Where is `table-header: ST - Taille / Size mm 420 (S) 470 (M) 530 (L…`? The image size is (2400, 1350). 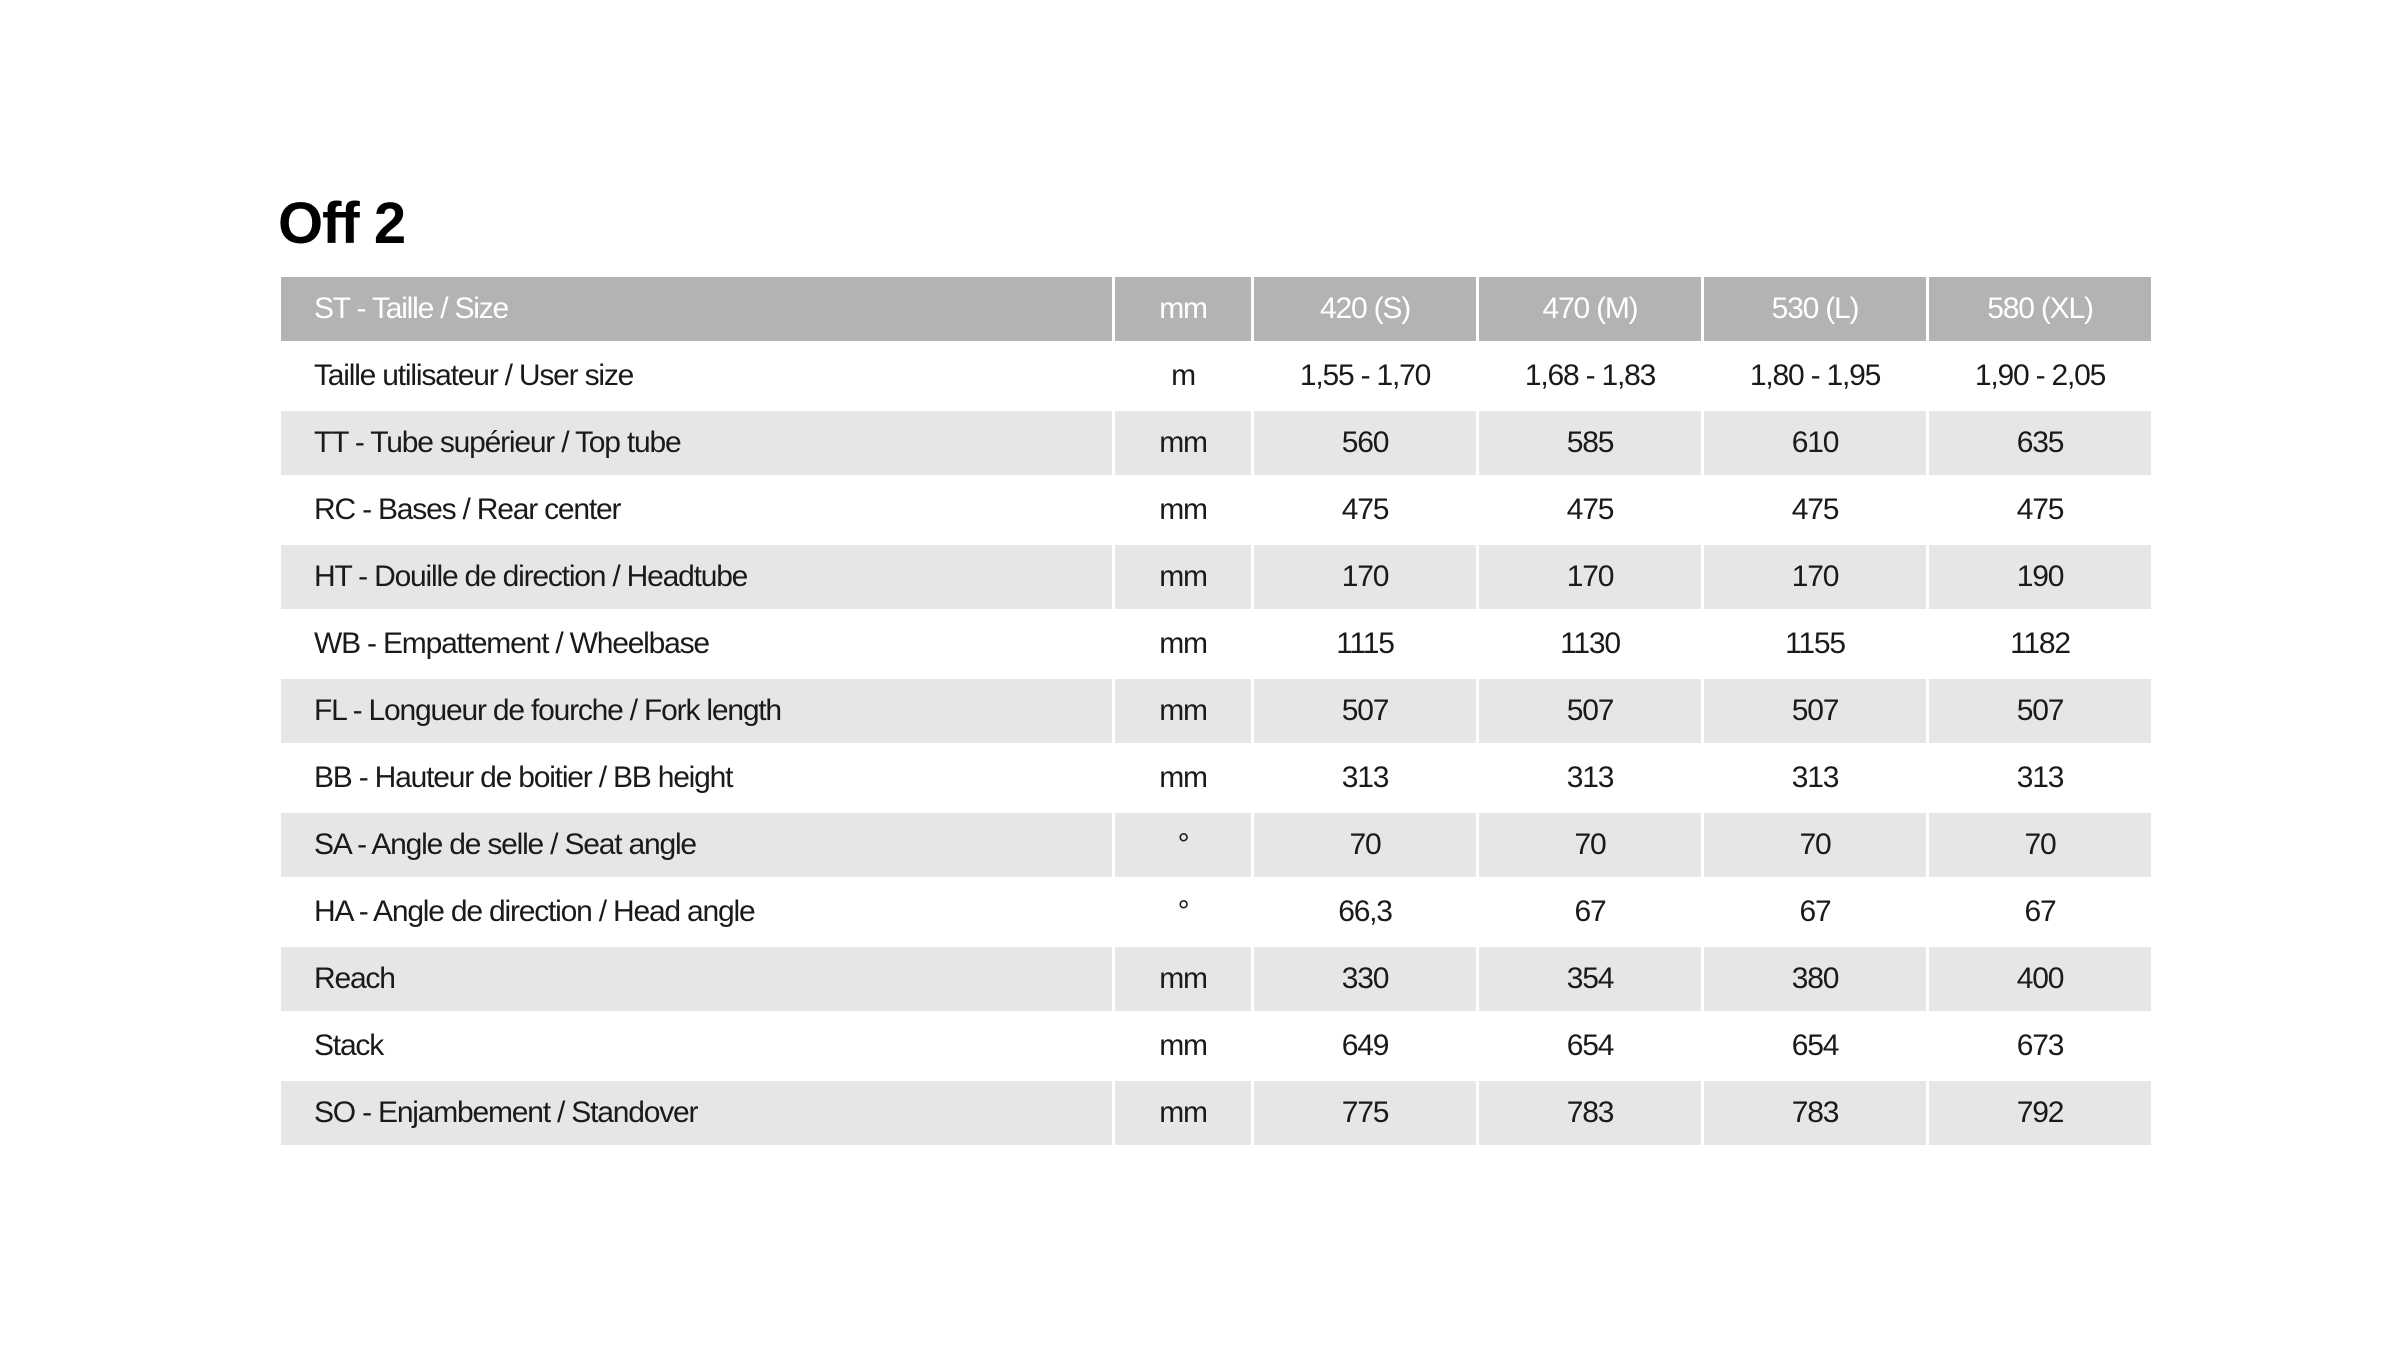 table-header: ST - Taille / Size mm 420 (S) 470 (M) 530 (L… is located at coordinates (1216, 309).